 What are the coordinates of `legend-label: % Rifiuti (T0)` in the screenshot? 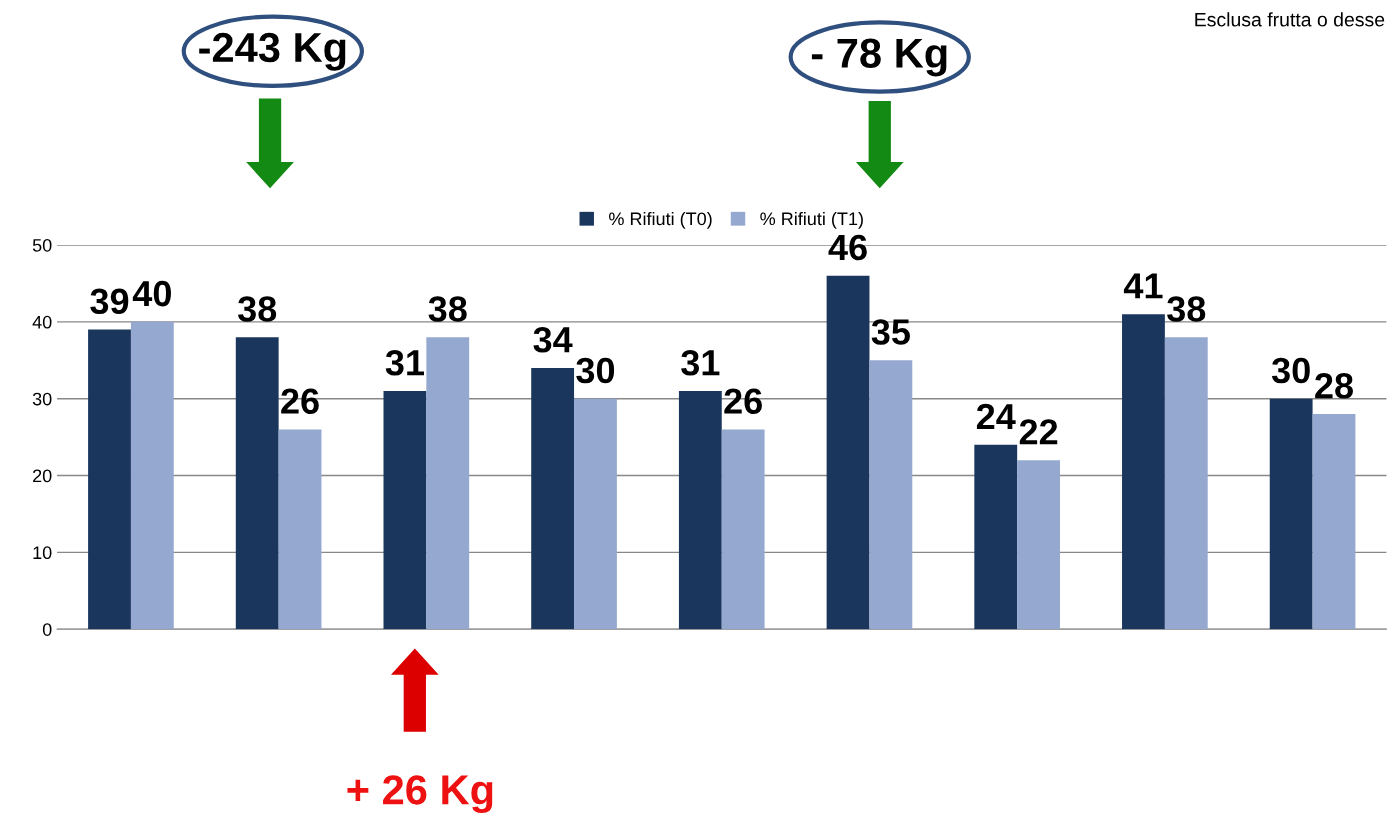 It's located at (660, 220).